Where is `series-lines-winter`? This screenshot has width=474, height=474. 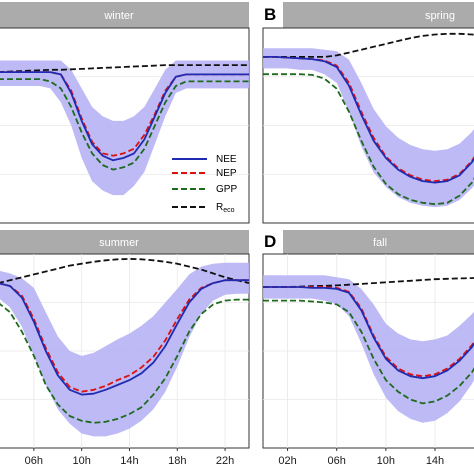
series-lines-winter is located at coordinates (124, 117).